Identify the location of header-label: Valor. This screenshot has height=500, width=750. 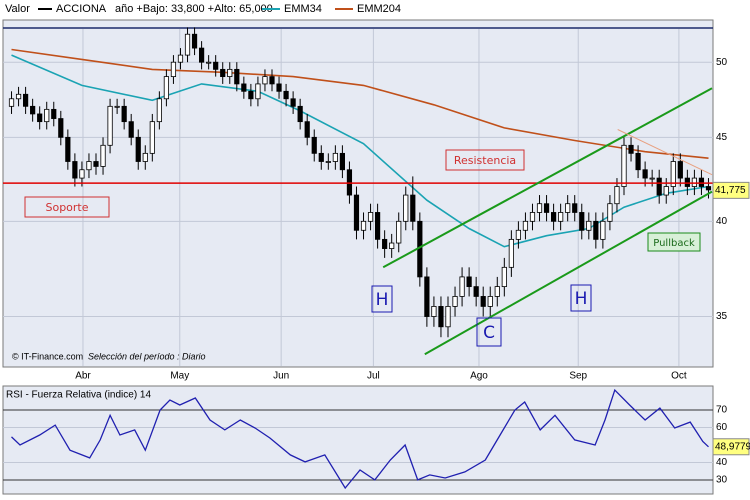
(17, 9).